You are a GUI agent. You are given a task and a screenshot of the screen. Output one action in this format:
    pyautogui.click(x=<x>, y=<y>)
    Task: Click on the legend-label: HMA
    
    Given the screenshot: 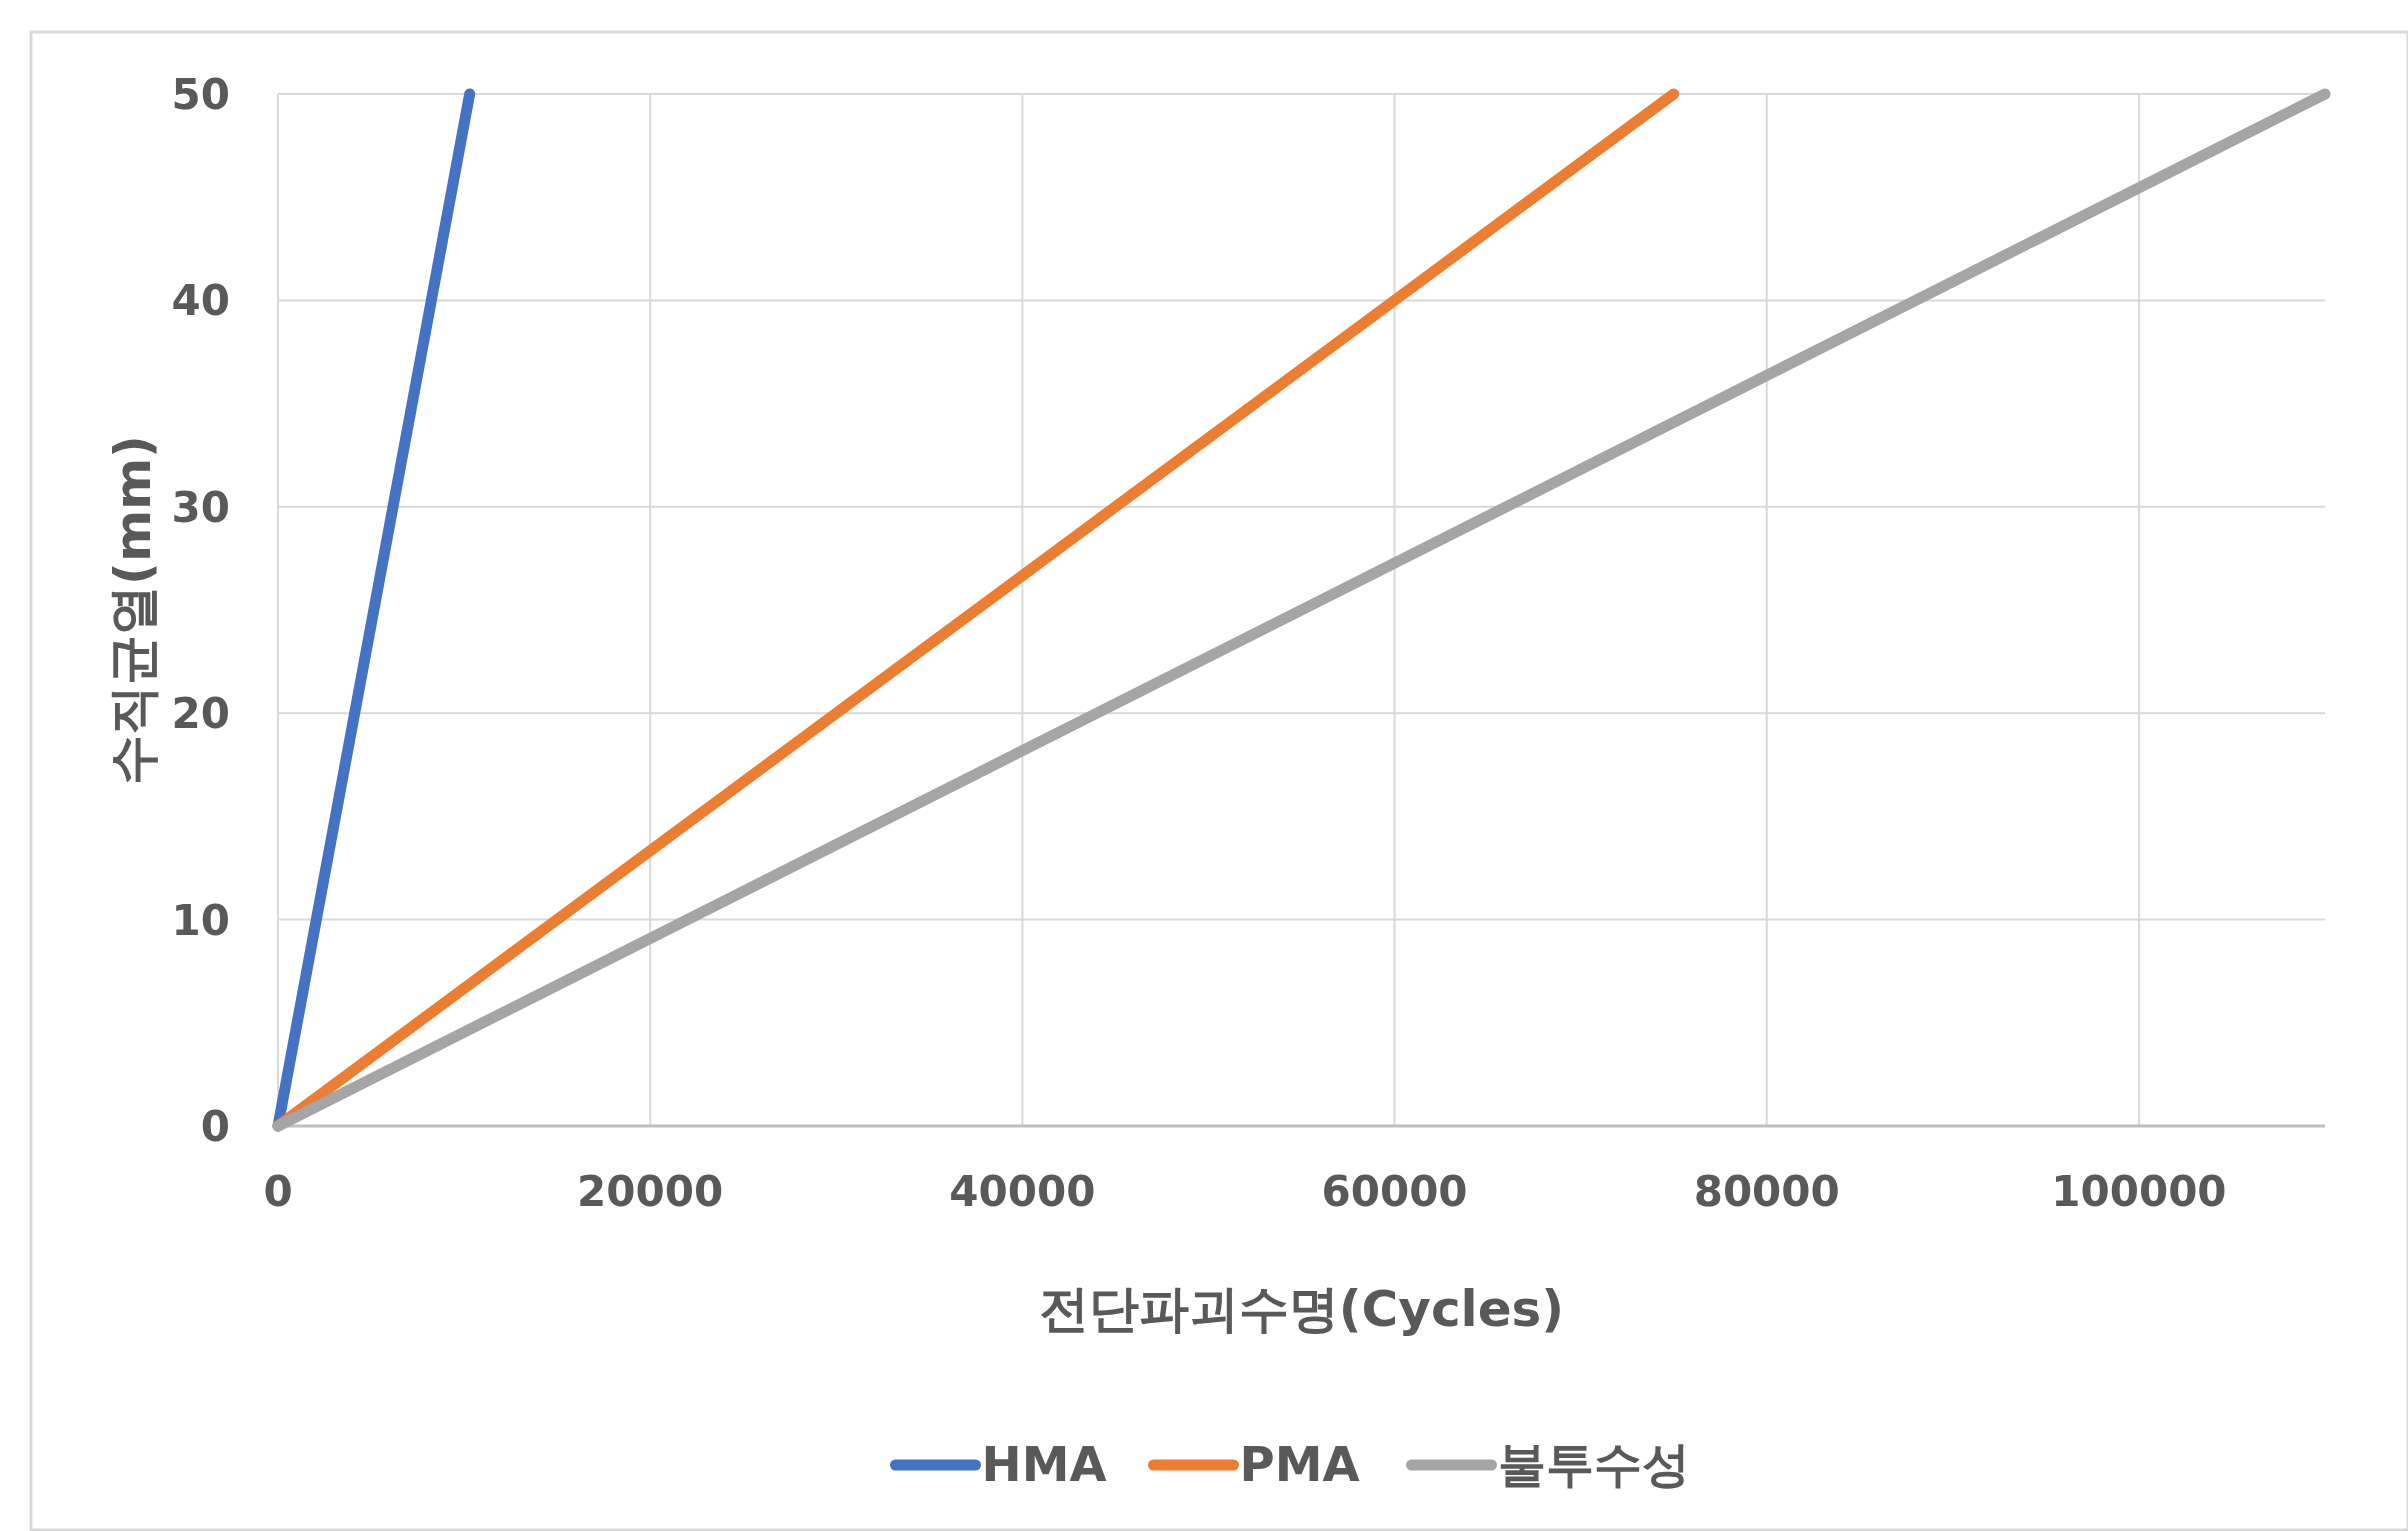 What is the action you would take?
    pyautogui.click(x=1044, y=1464)
    